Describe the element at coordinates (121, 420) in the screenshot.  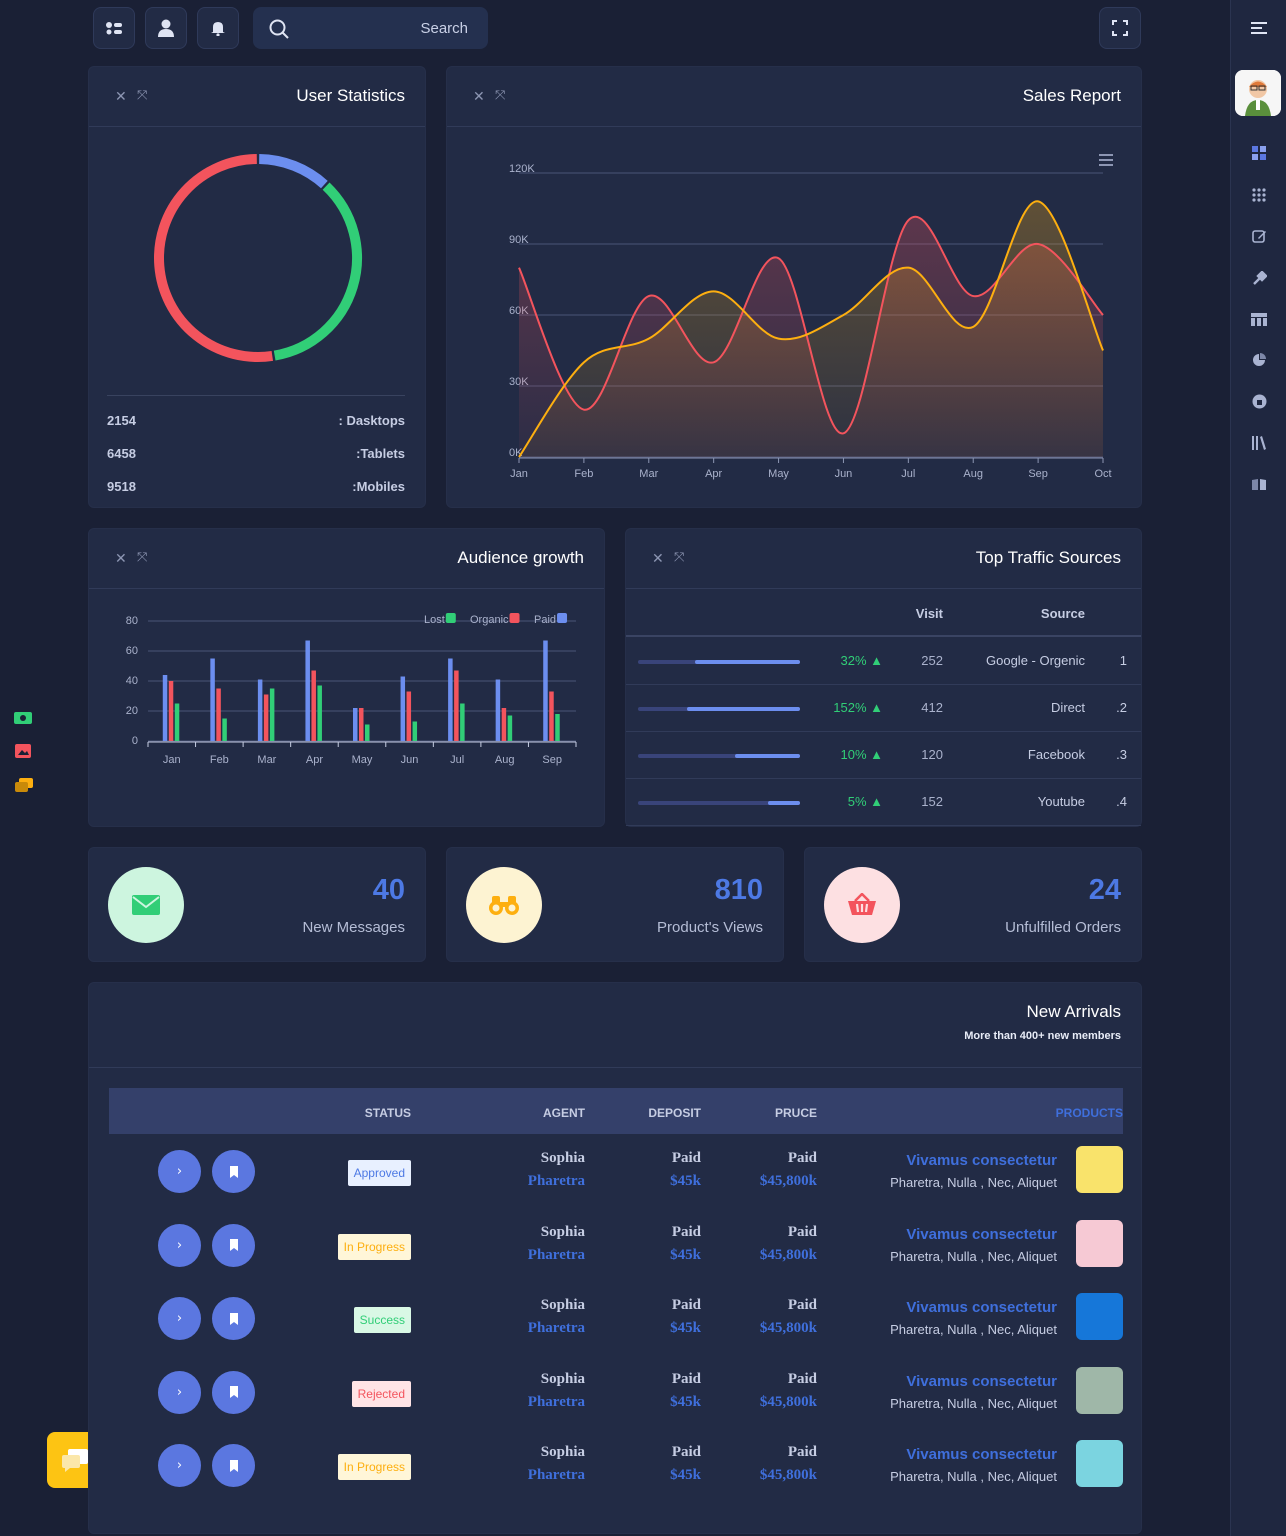
I see `stat-value: 2154` at that location.